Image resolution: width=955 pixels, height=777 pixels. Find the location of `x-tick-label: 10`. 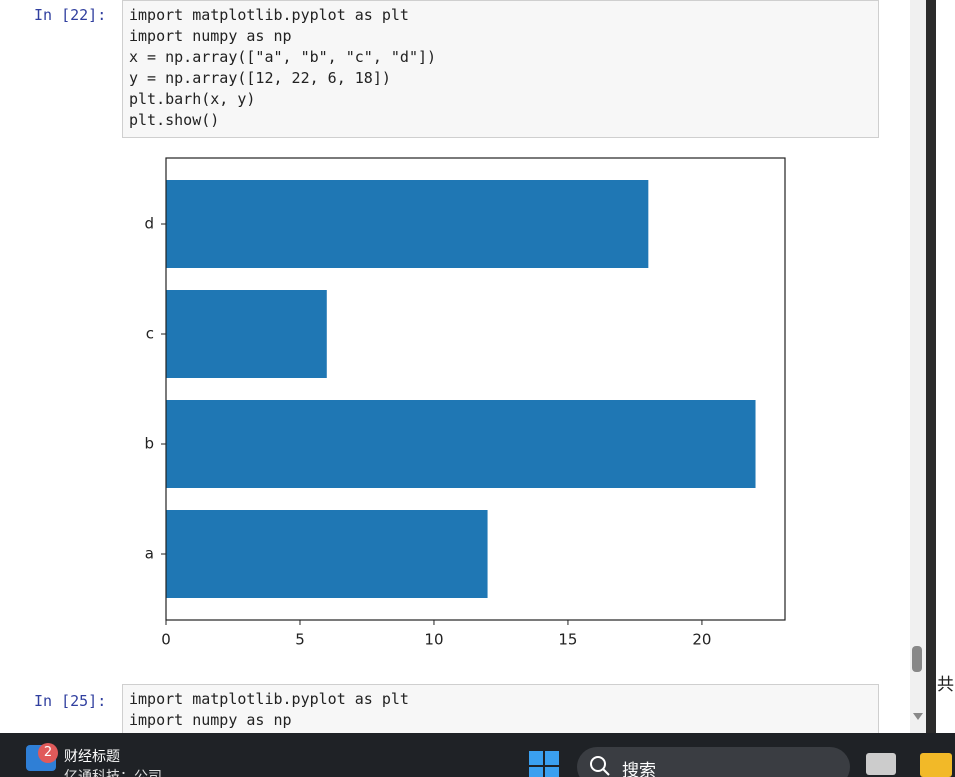

x-tick-label: 10 is located at coordinates (433, 640).